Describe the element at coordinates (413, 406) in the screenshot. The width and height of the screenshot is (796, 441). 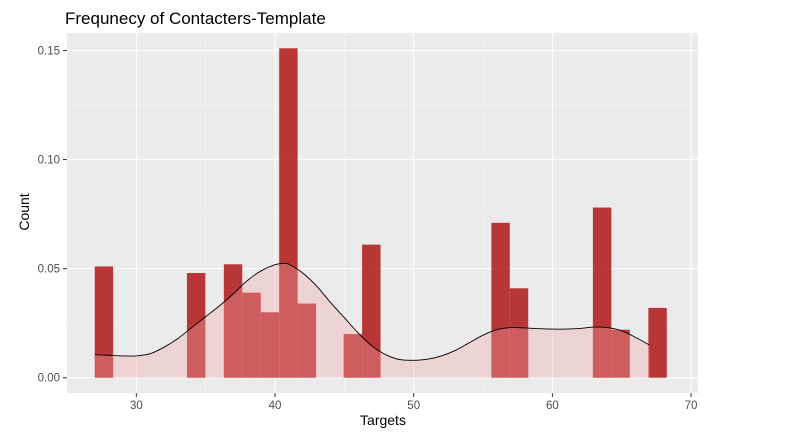
I see `x-tick-label: 50` at that location.